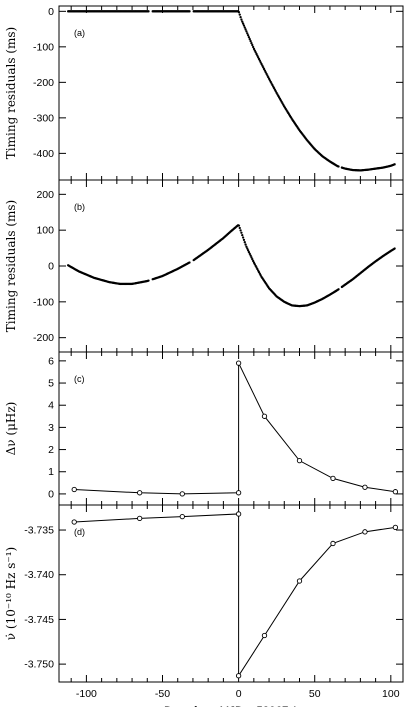 This screenshot has width=409, height=707. I want to click on y-tick-label: -300, so click(43, 118).